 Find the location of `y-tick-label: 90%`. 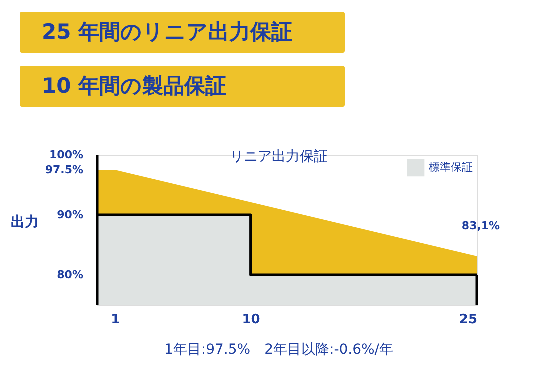

y-tick-label: 90% is located at coordinates (70, 215).